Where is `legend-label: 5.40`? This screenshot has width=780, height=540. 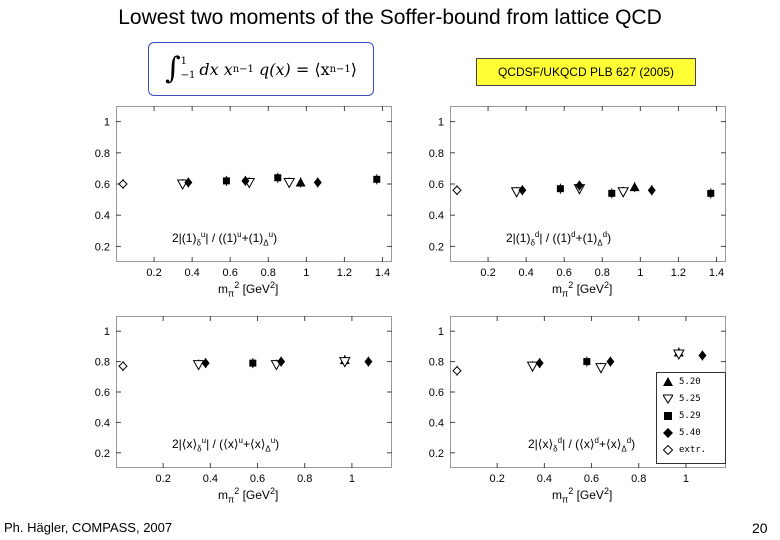
legend-label: 5.40 is located at coordinates (690, 432).